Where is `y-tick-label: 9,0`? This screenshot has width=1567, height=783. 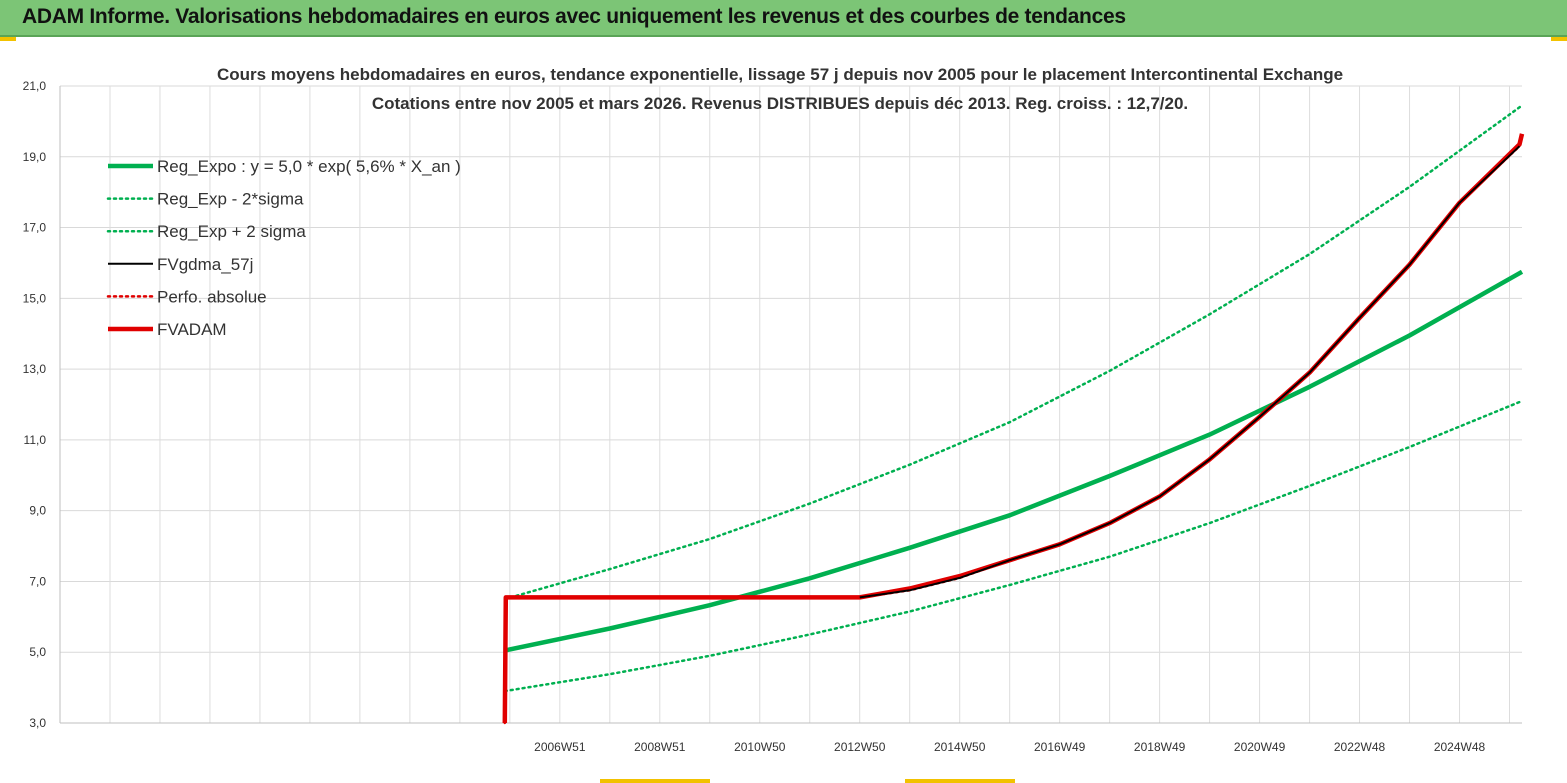
y-tick-label: 9,0 is located at coordinates (37, 511).